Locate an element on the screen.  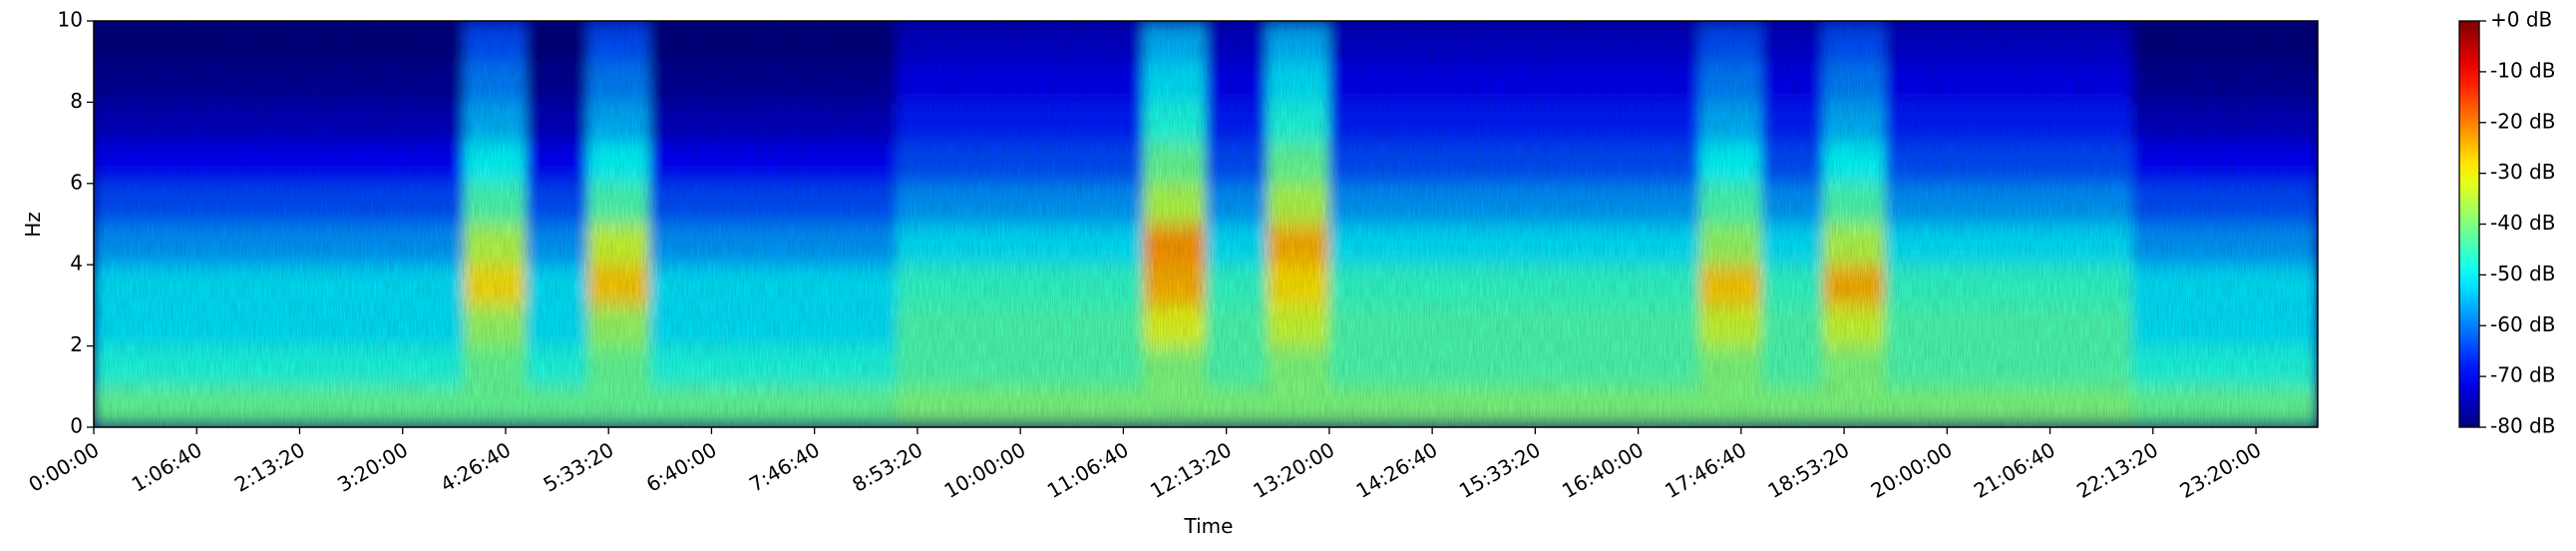
x-tick-label: 10:00:00 is located at coordinates (985, 470).